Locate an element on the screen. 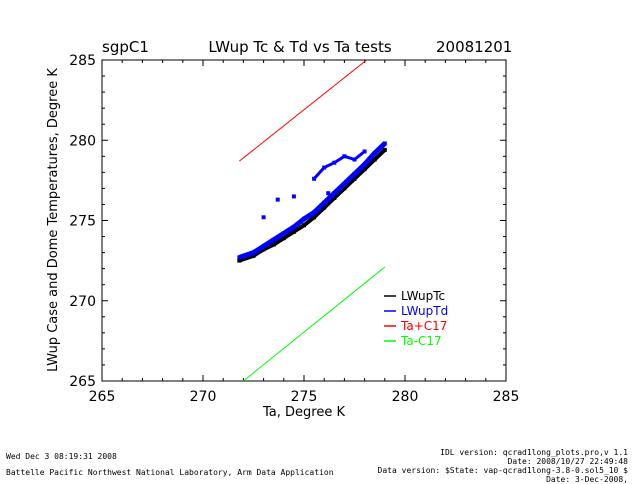 The image size is (640, 484). legend-label: LWupTc is located at coordinates (423, 296).